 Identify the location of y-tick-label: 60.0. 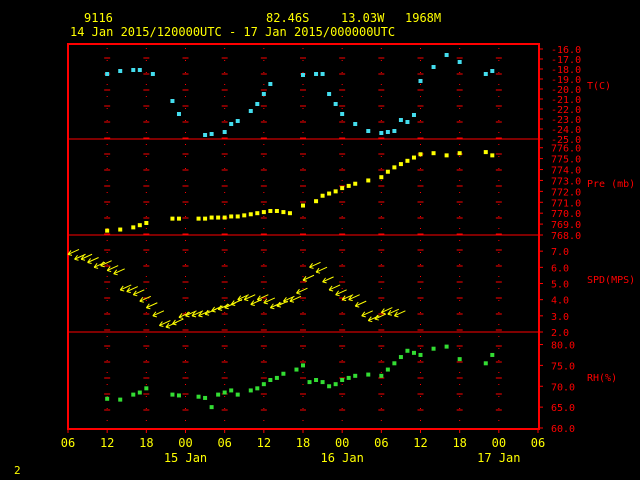
(563, 429).